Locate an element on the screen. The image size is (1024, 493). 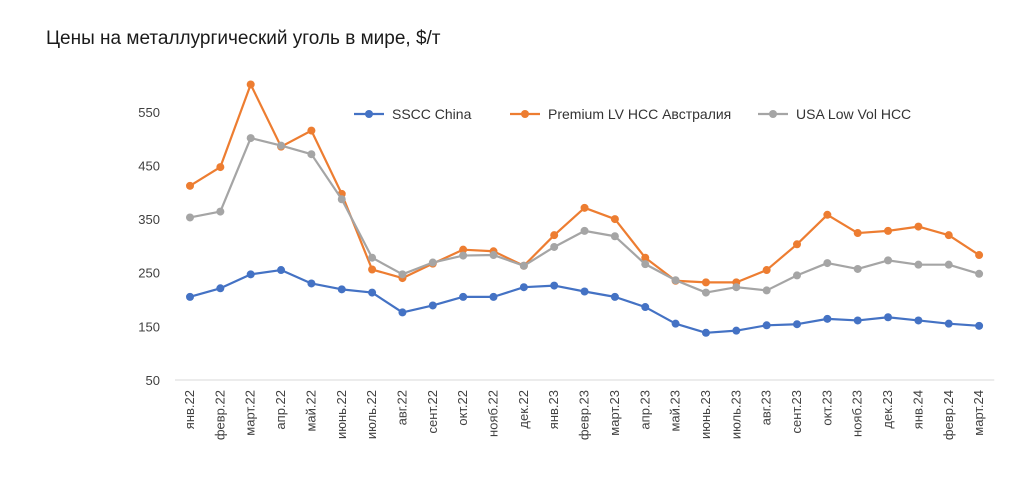
legend-marker is located at coordinates (773, 114).